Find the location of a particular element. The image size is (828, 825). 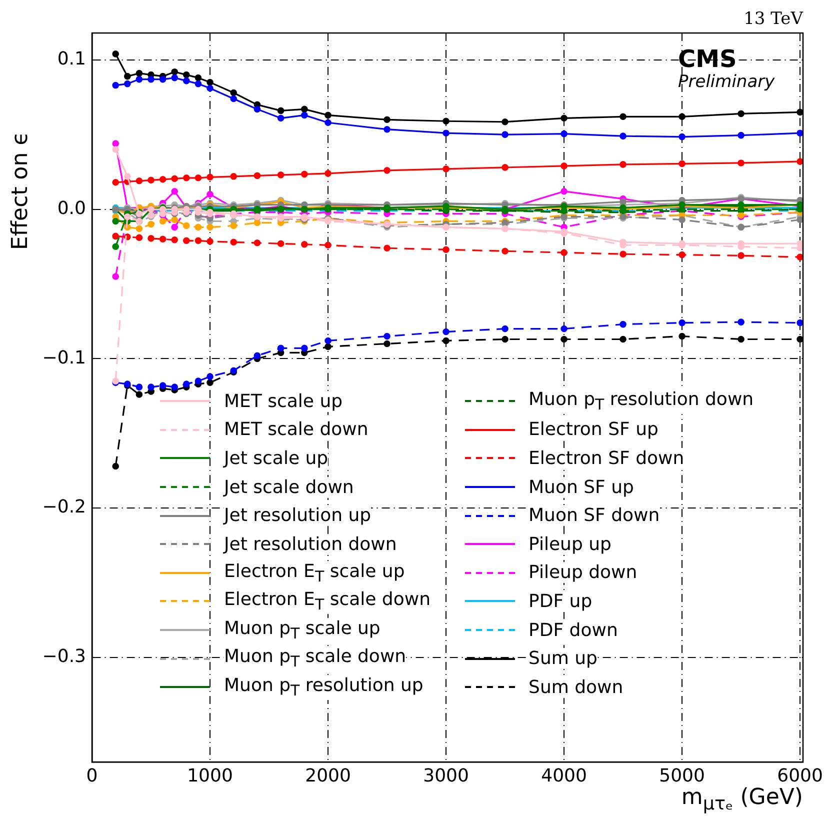

legend-label: Electron E$_{T}$ scale up is located at coordinates (314, 573).